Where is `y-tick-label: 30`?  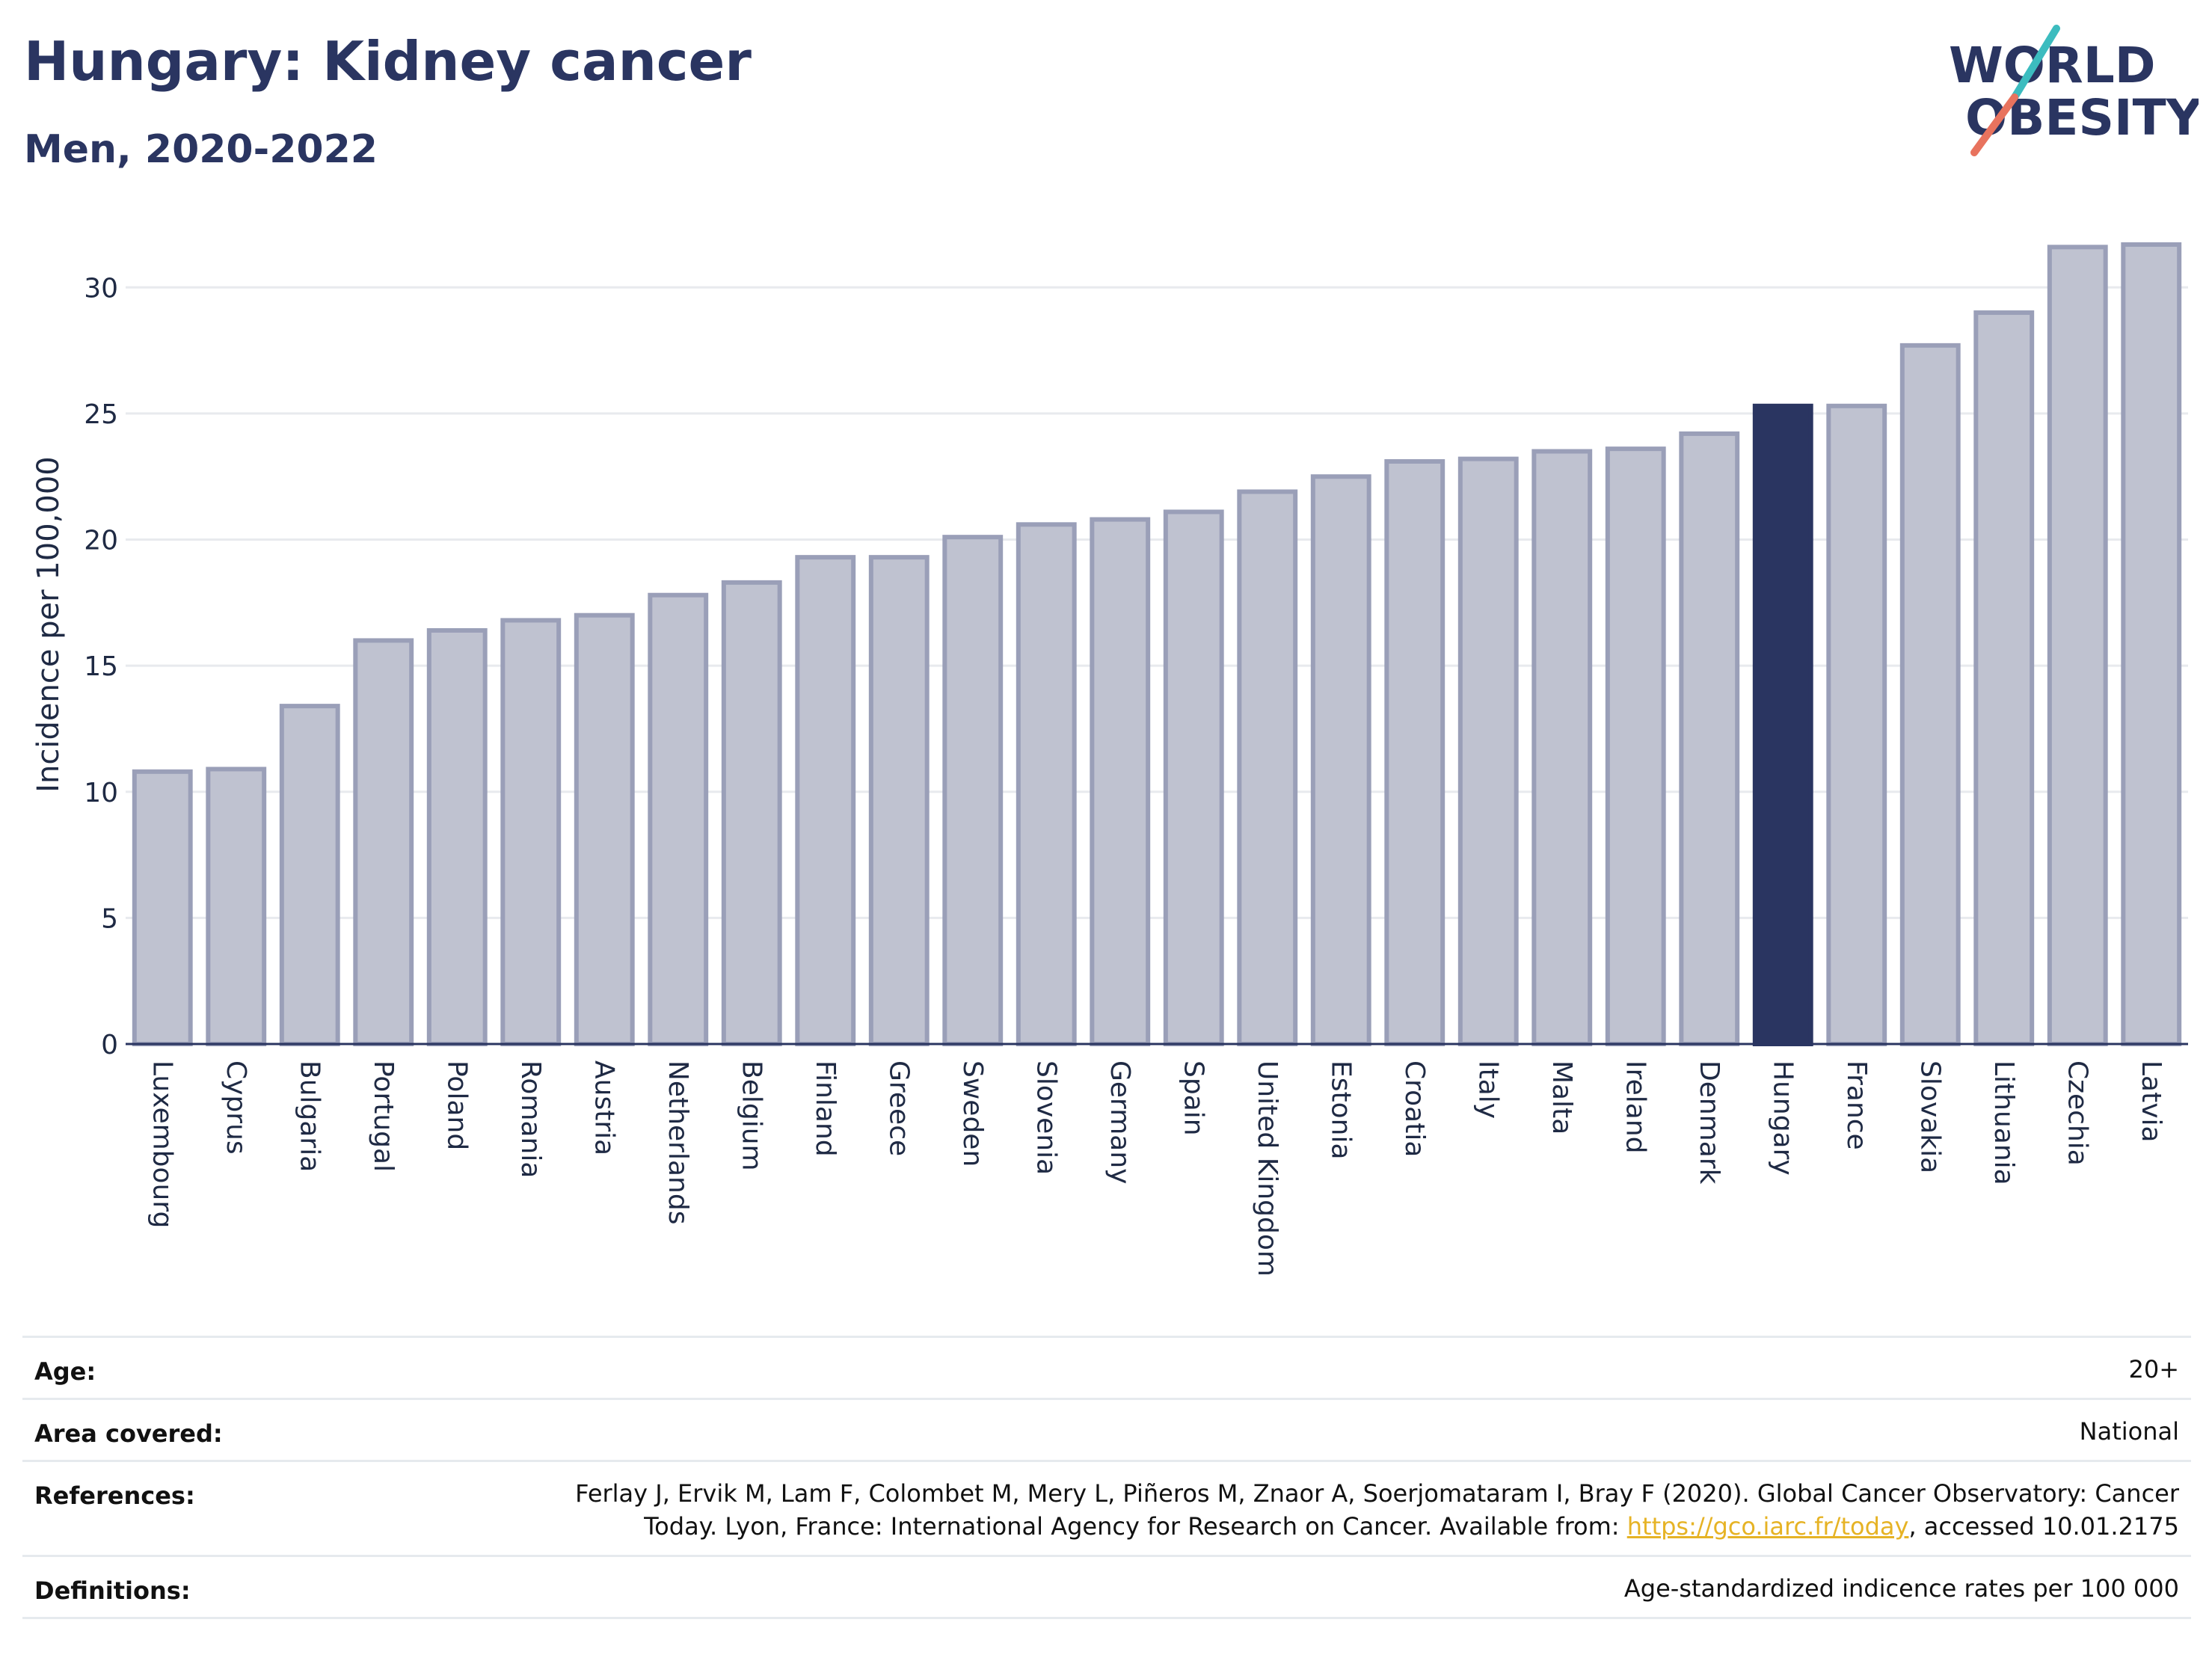
y-tick-label: 30 is located at coordinates (101, 288).